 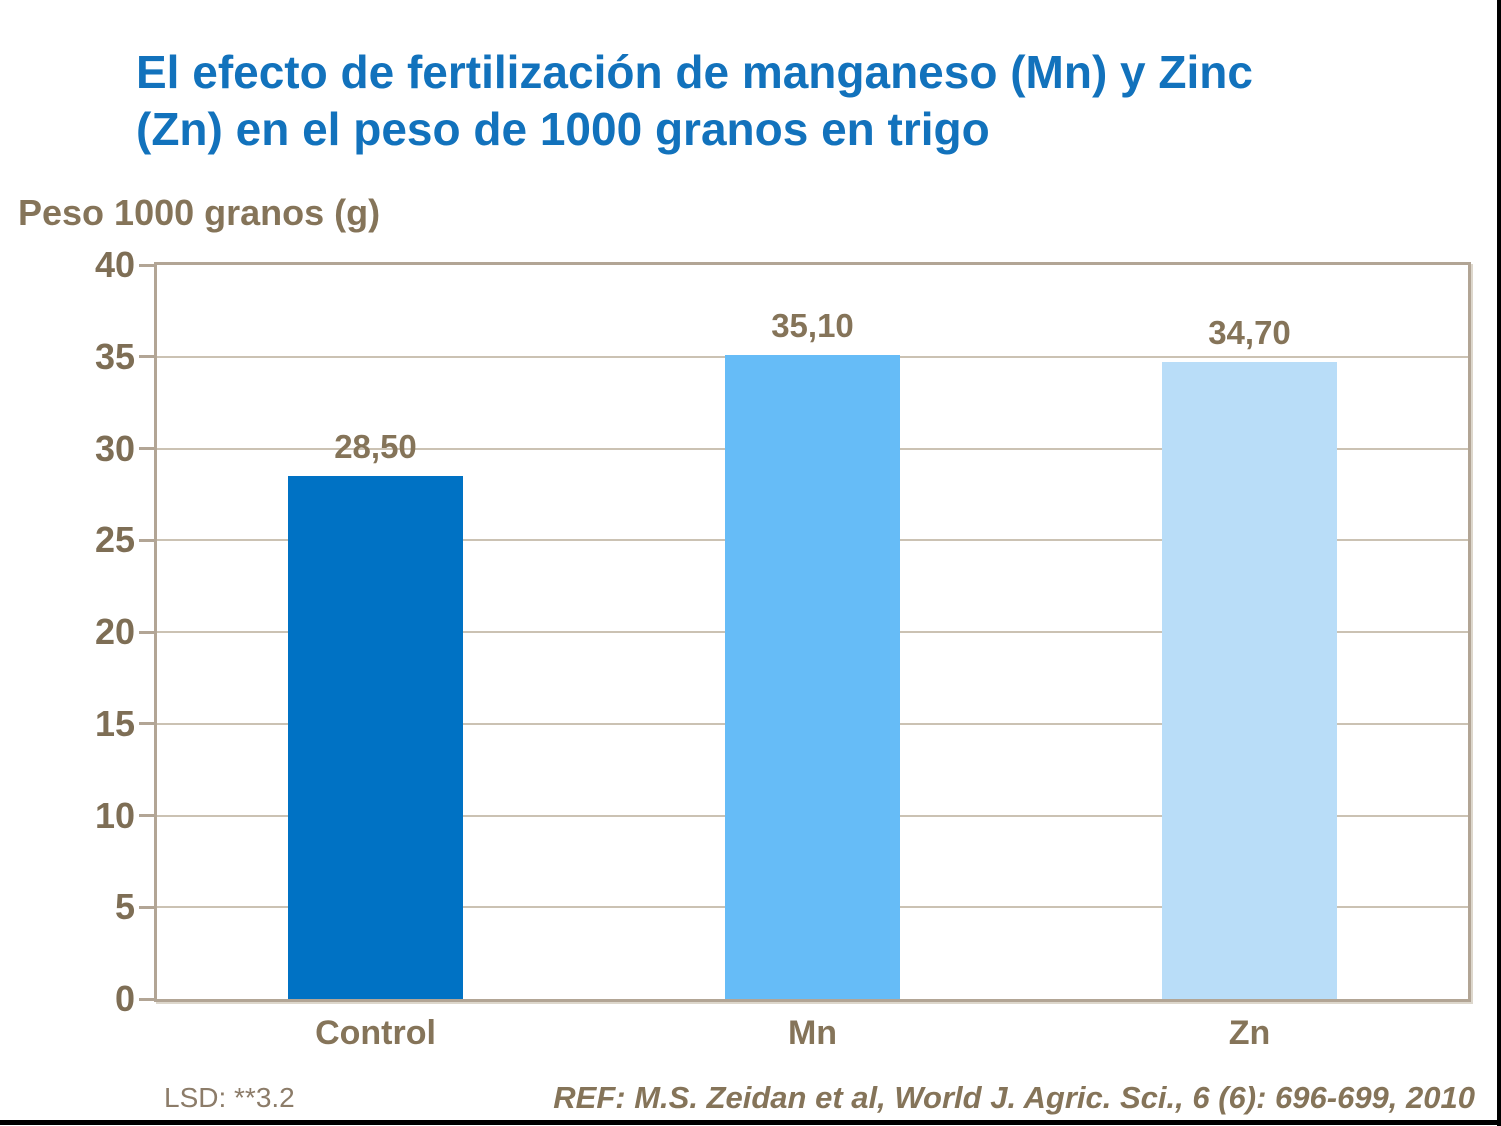 What do you see at coordinates (114, 631) in the screenshot?
I see `y-tick-label-20: 20` at bounding box center [114, 631].